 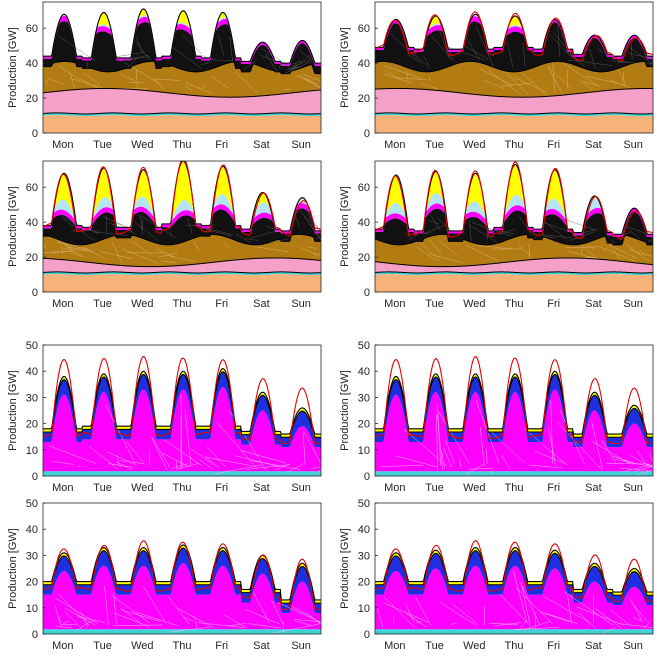 I want to click on pink-area, so click(x=514, y=101).